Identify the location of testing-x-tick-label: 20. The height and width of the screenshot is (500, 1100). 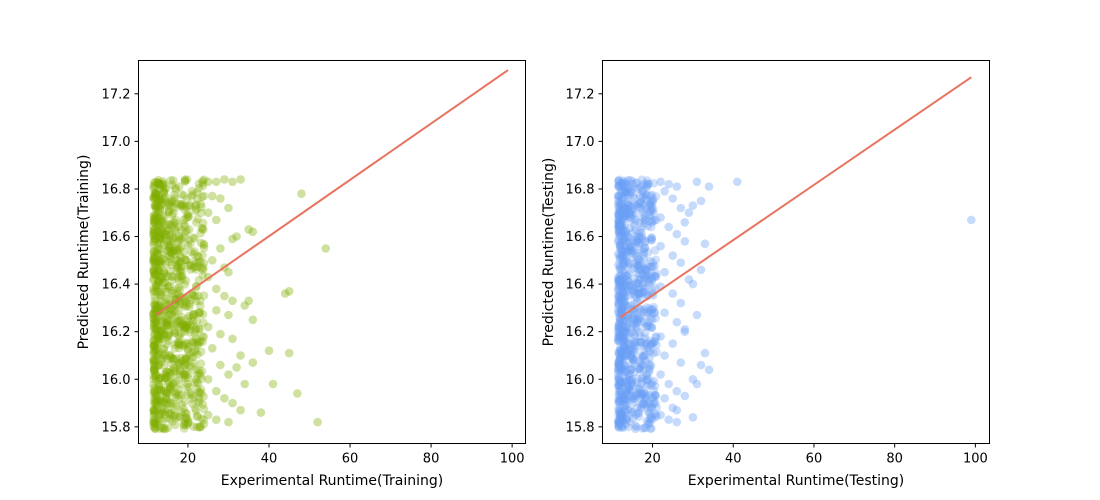
(652, 459).